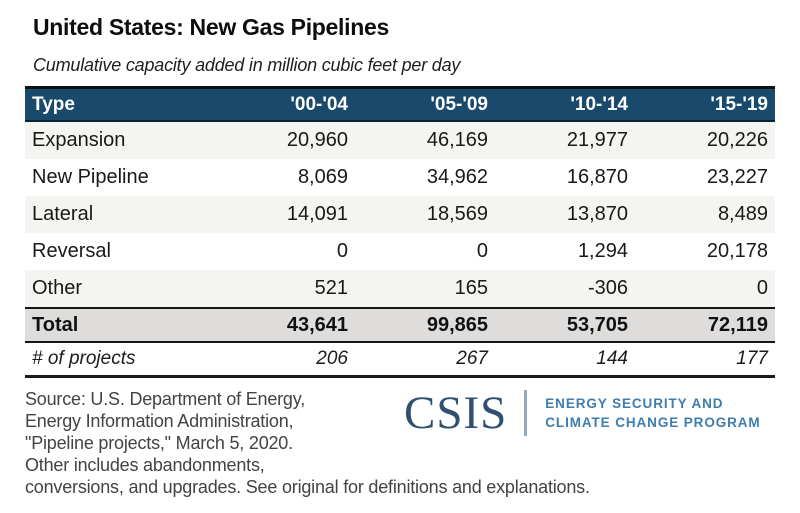  What do you see at coordinates (211, 27) in the screenshot?
I see `page-title: United States: New Gas Pipelines` at bounding box center [211, 27].